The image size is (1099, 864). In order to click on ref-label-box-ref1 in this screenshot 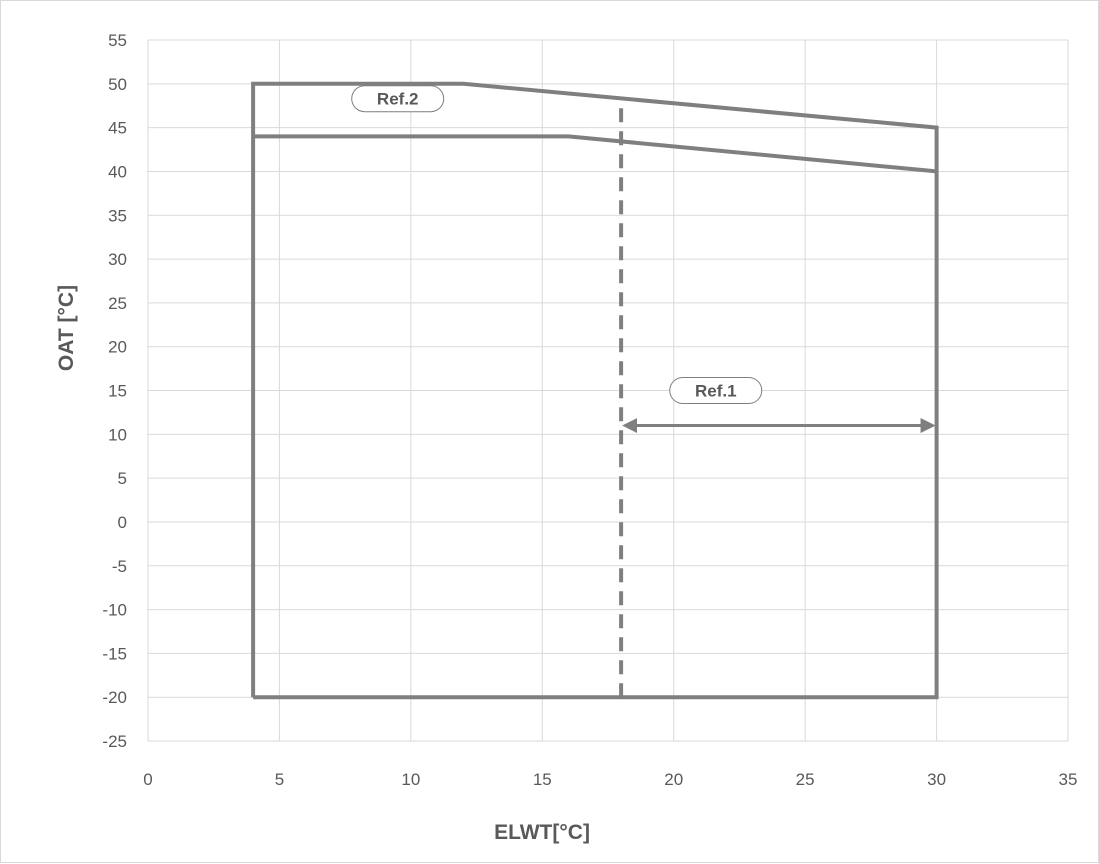, I will do `click(716, 390)`.